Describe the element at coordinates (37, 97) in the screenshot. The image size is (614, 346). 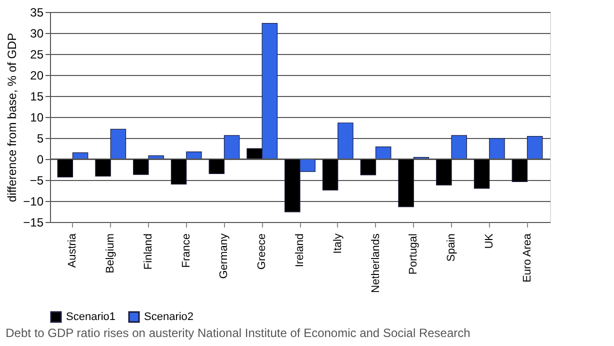
I see `y-tick-label: 15` at that location.